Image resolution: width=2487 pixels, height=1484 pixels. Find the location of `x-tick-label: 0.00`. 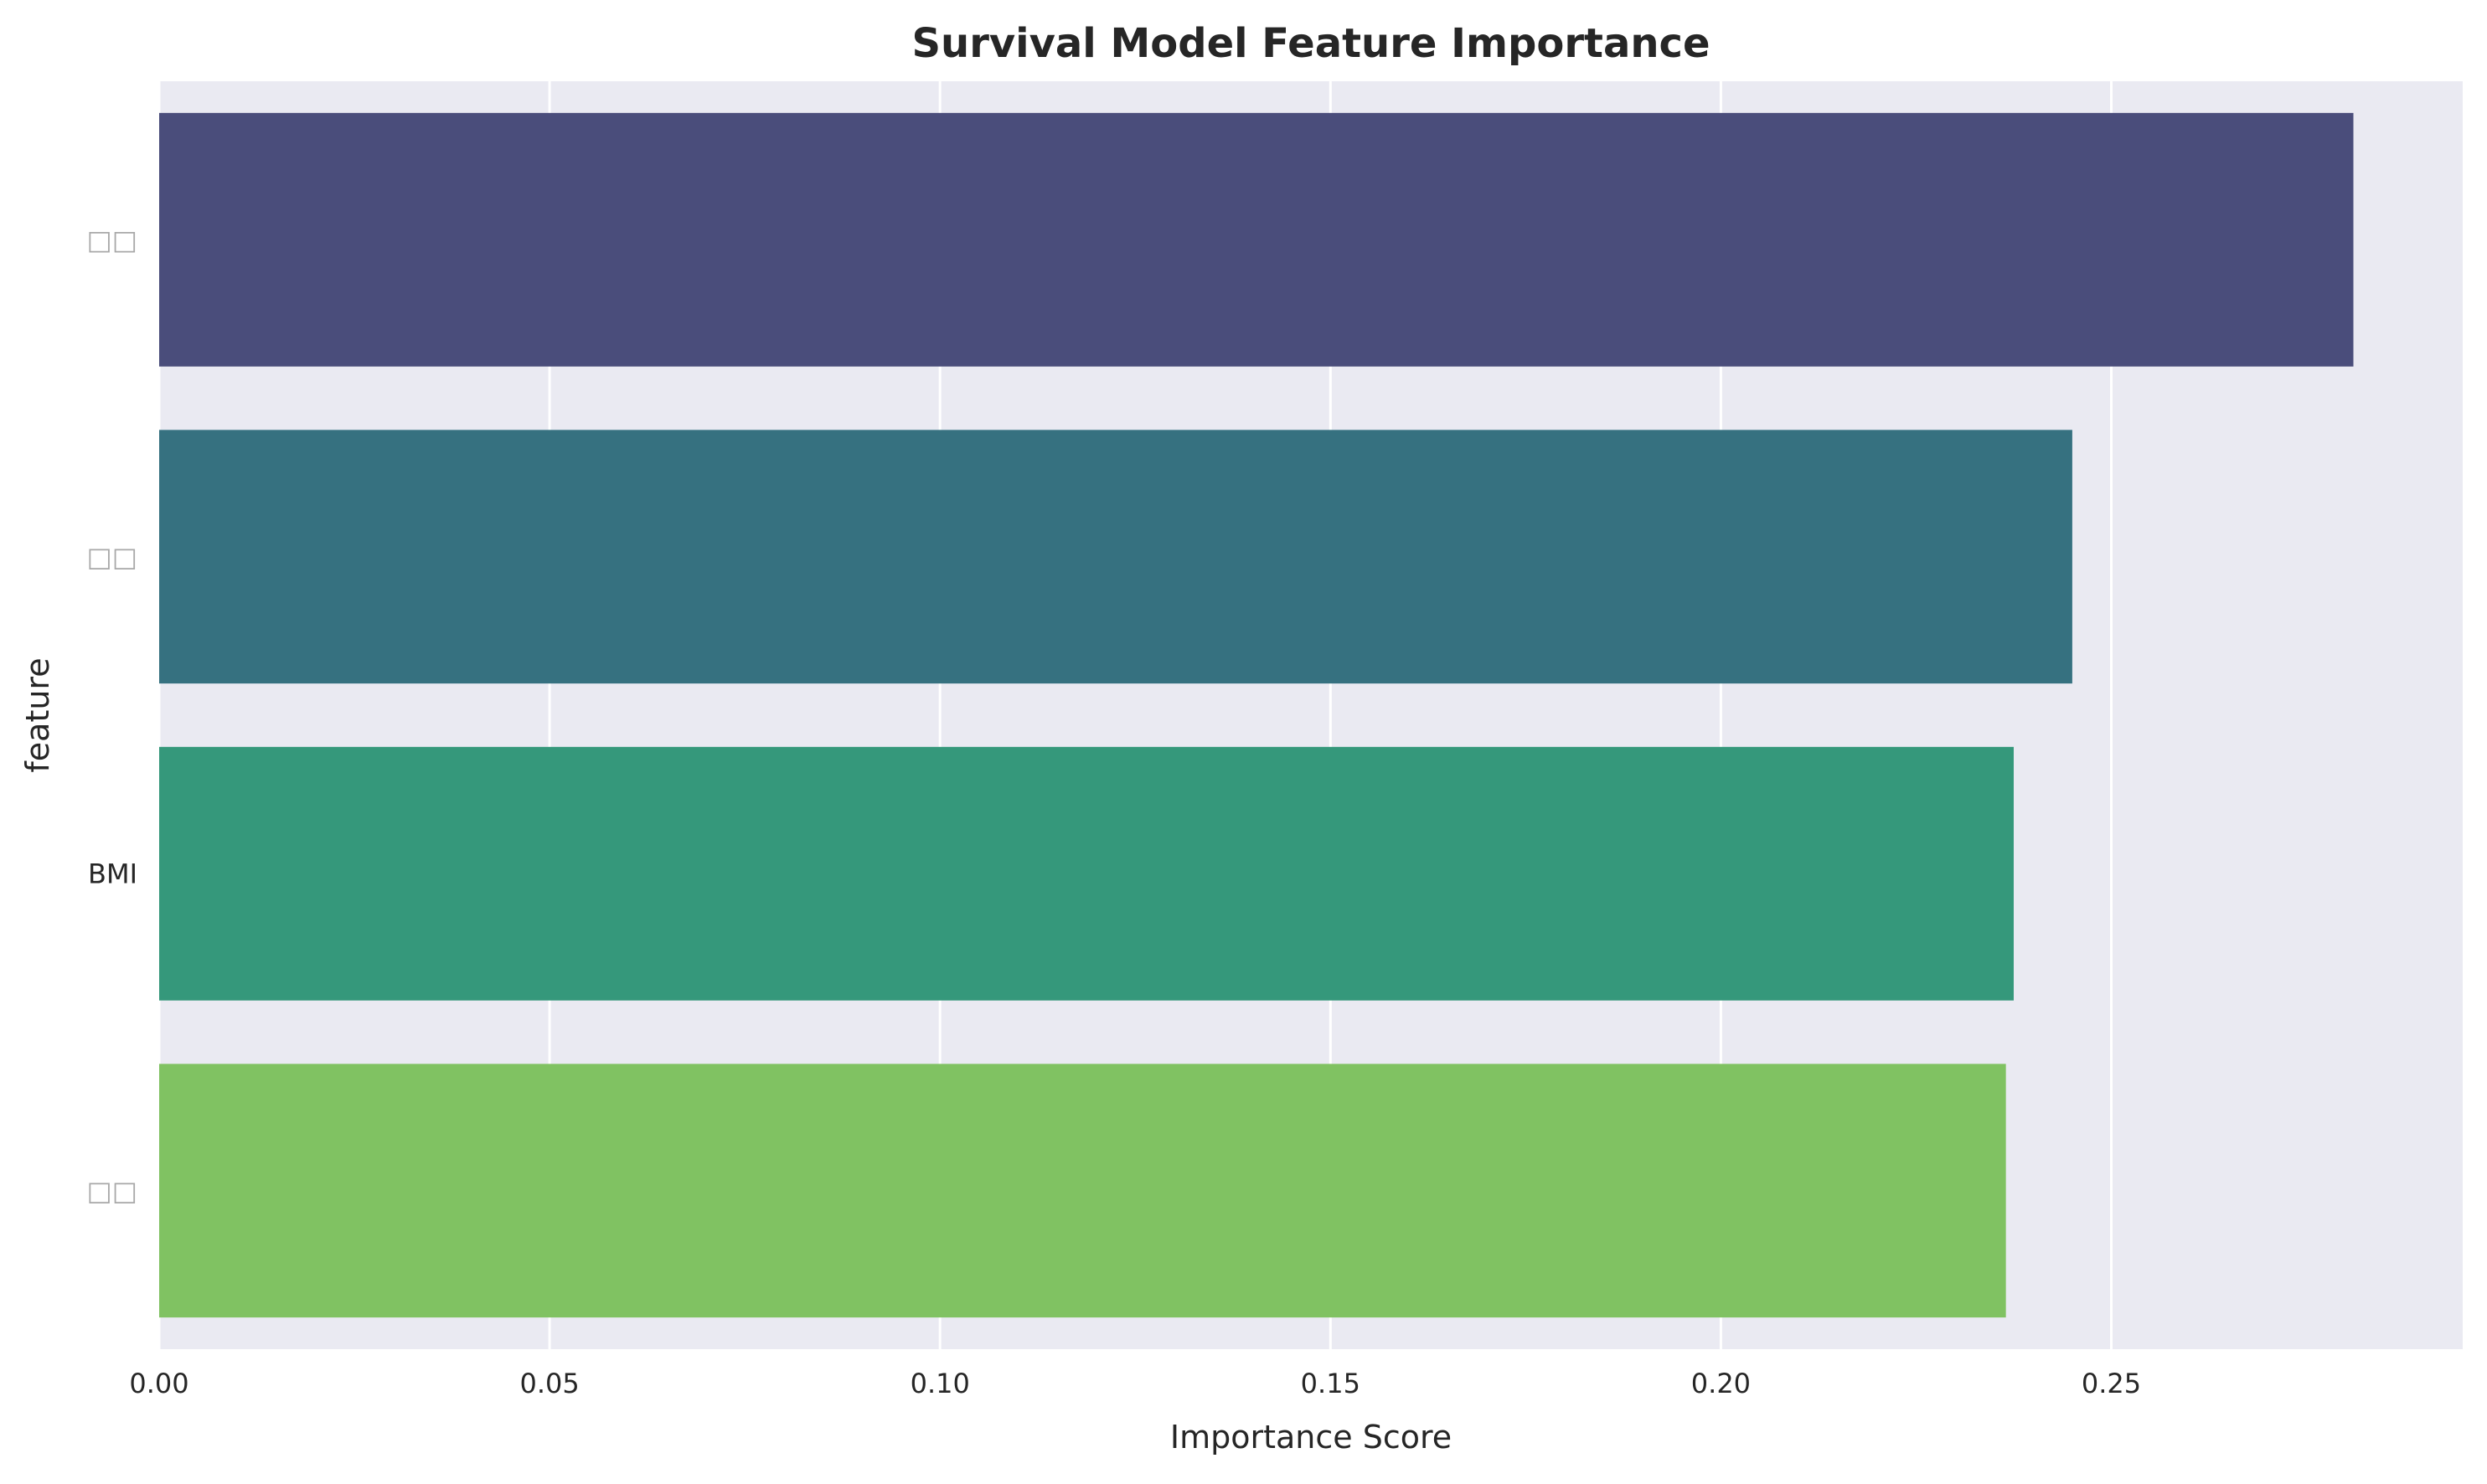

x-tick-label: 0.00 is located at coordinates (158, 1383).